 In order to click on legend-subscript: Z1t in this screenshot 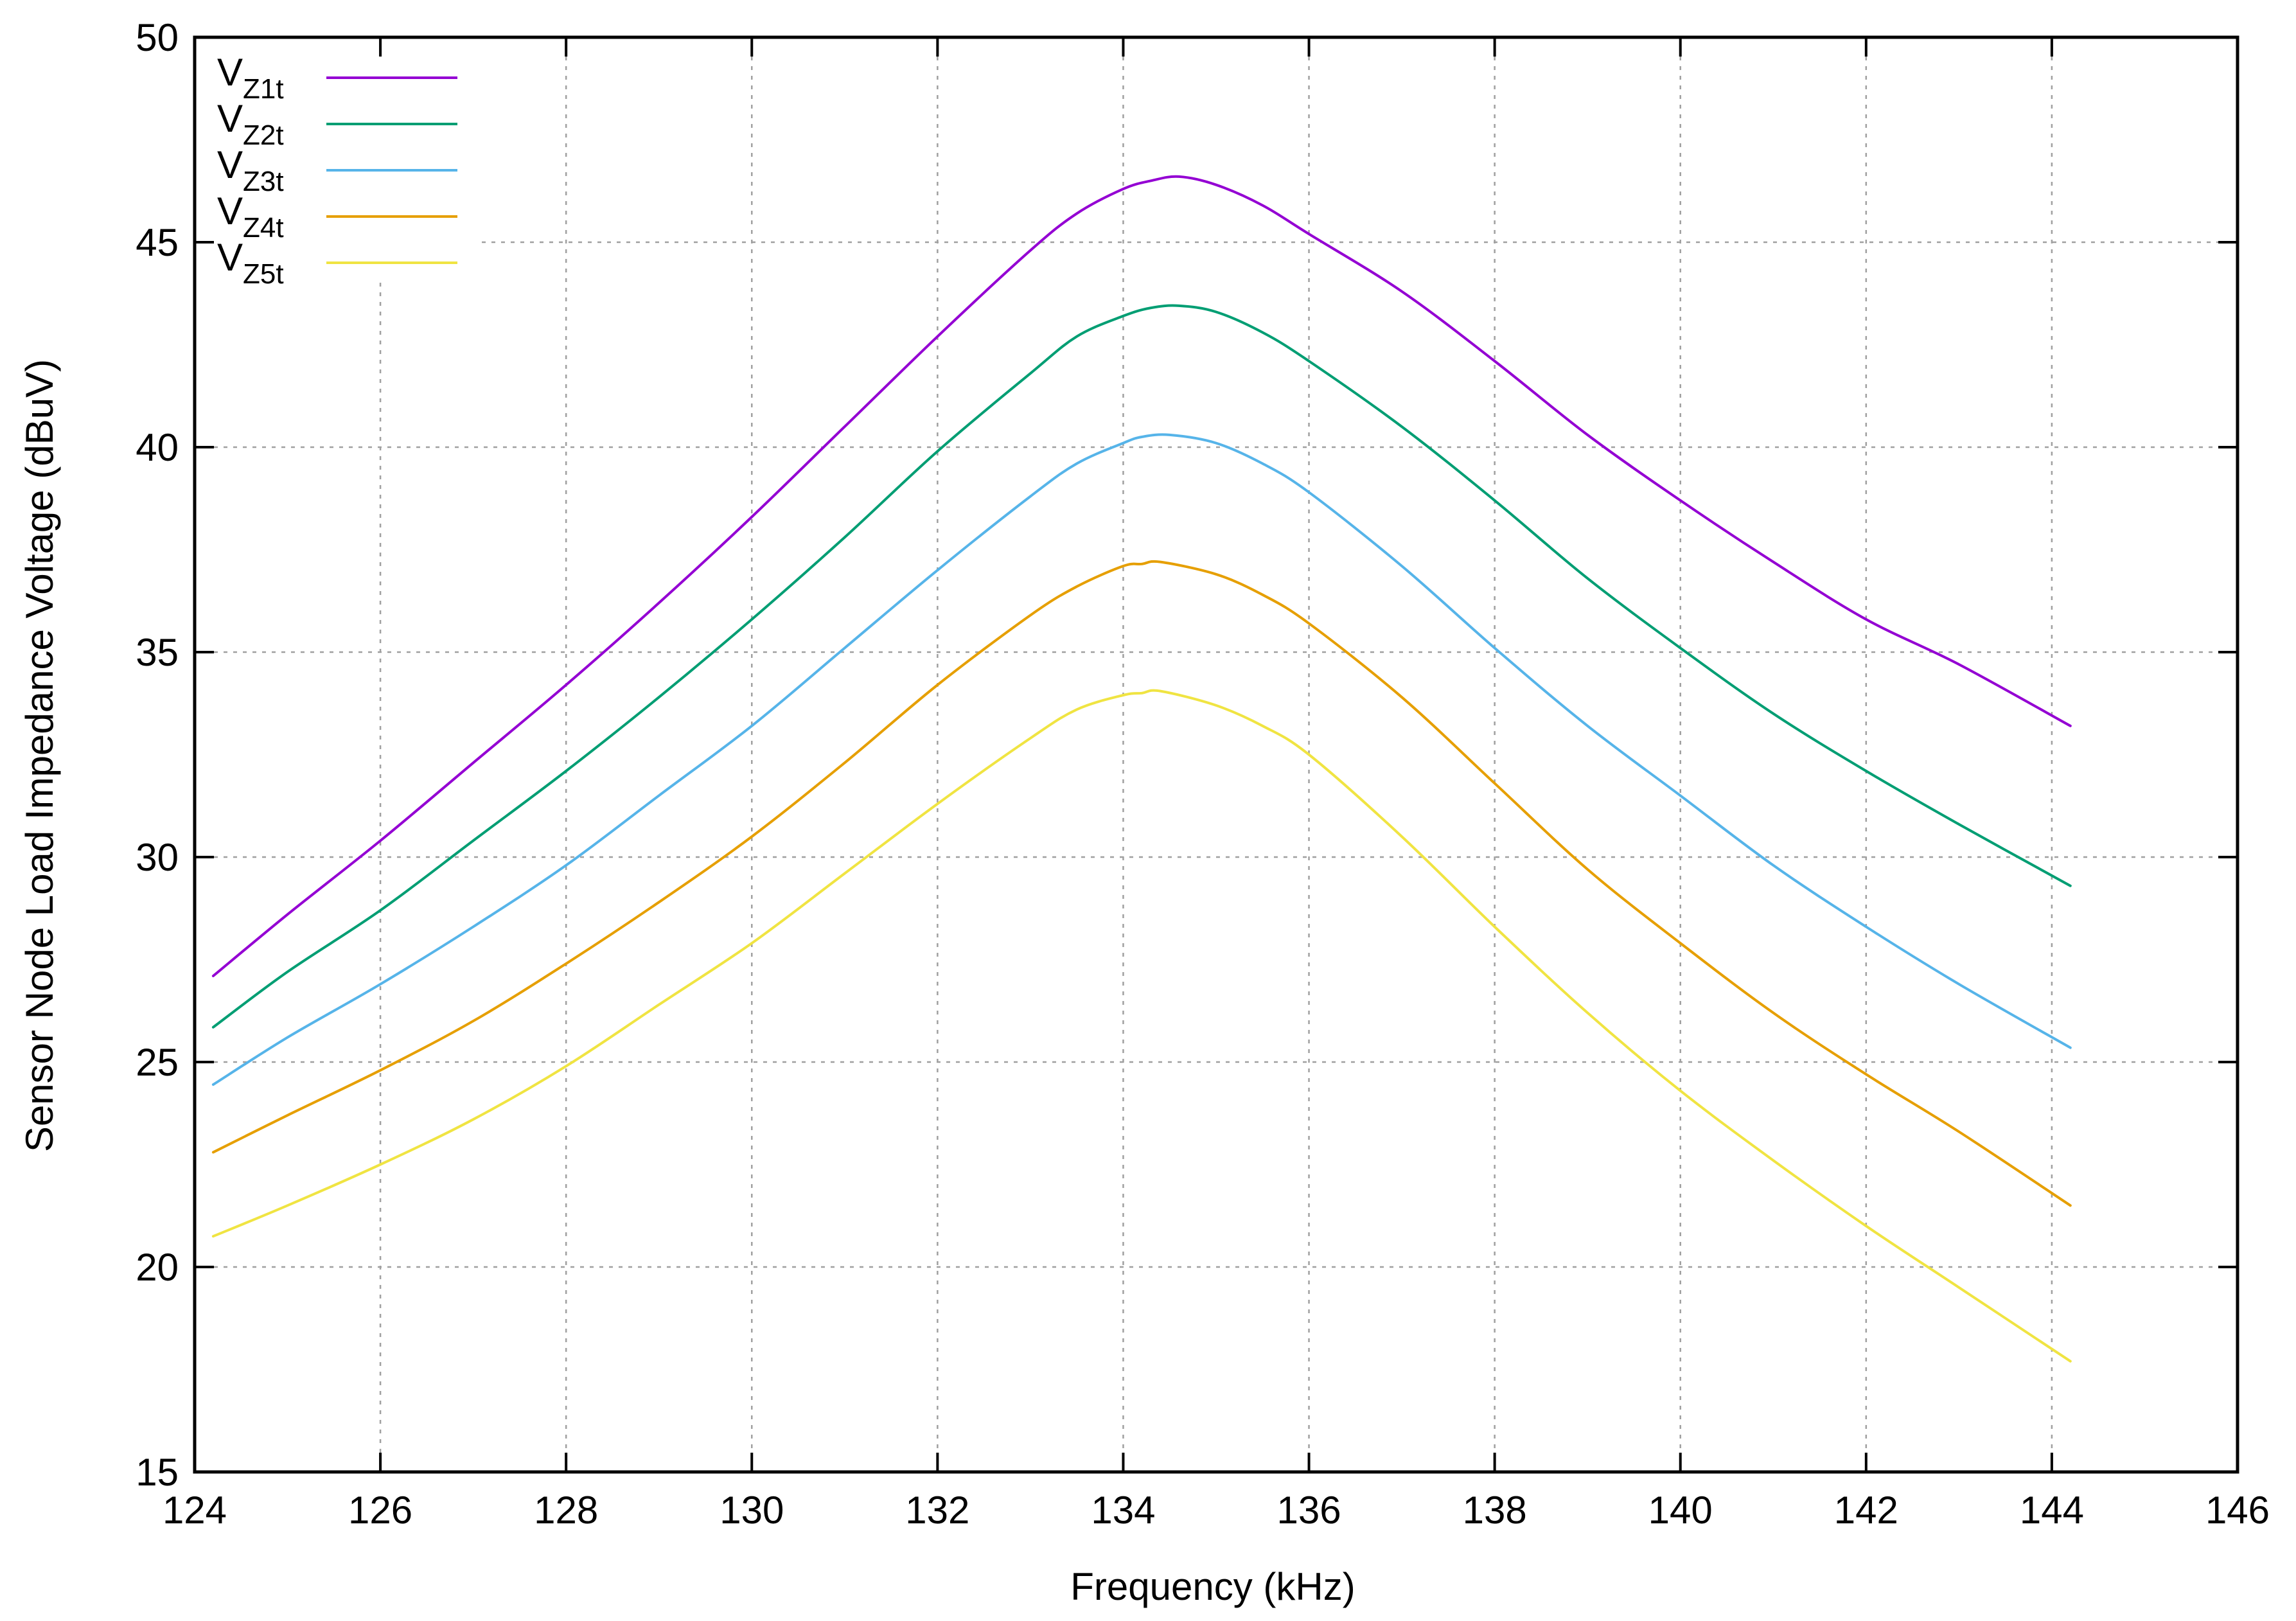, I will do `click(263, 89)`.